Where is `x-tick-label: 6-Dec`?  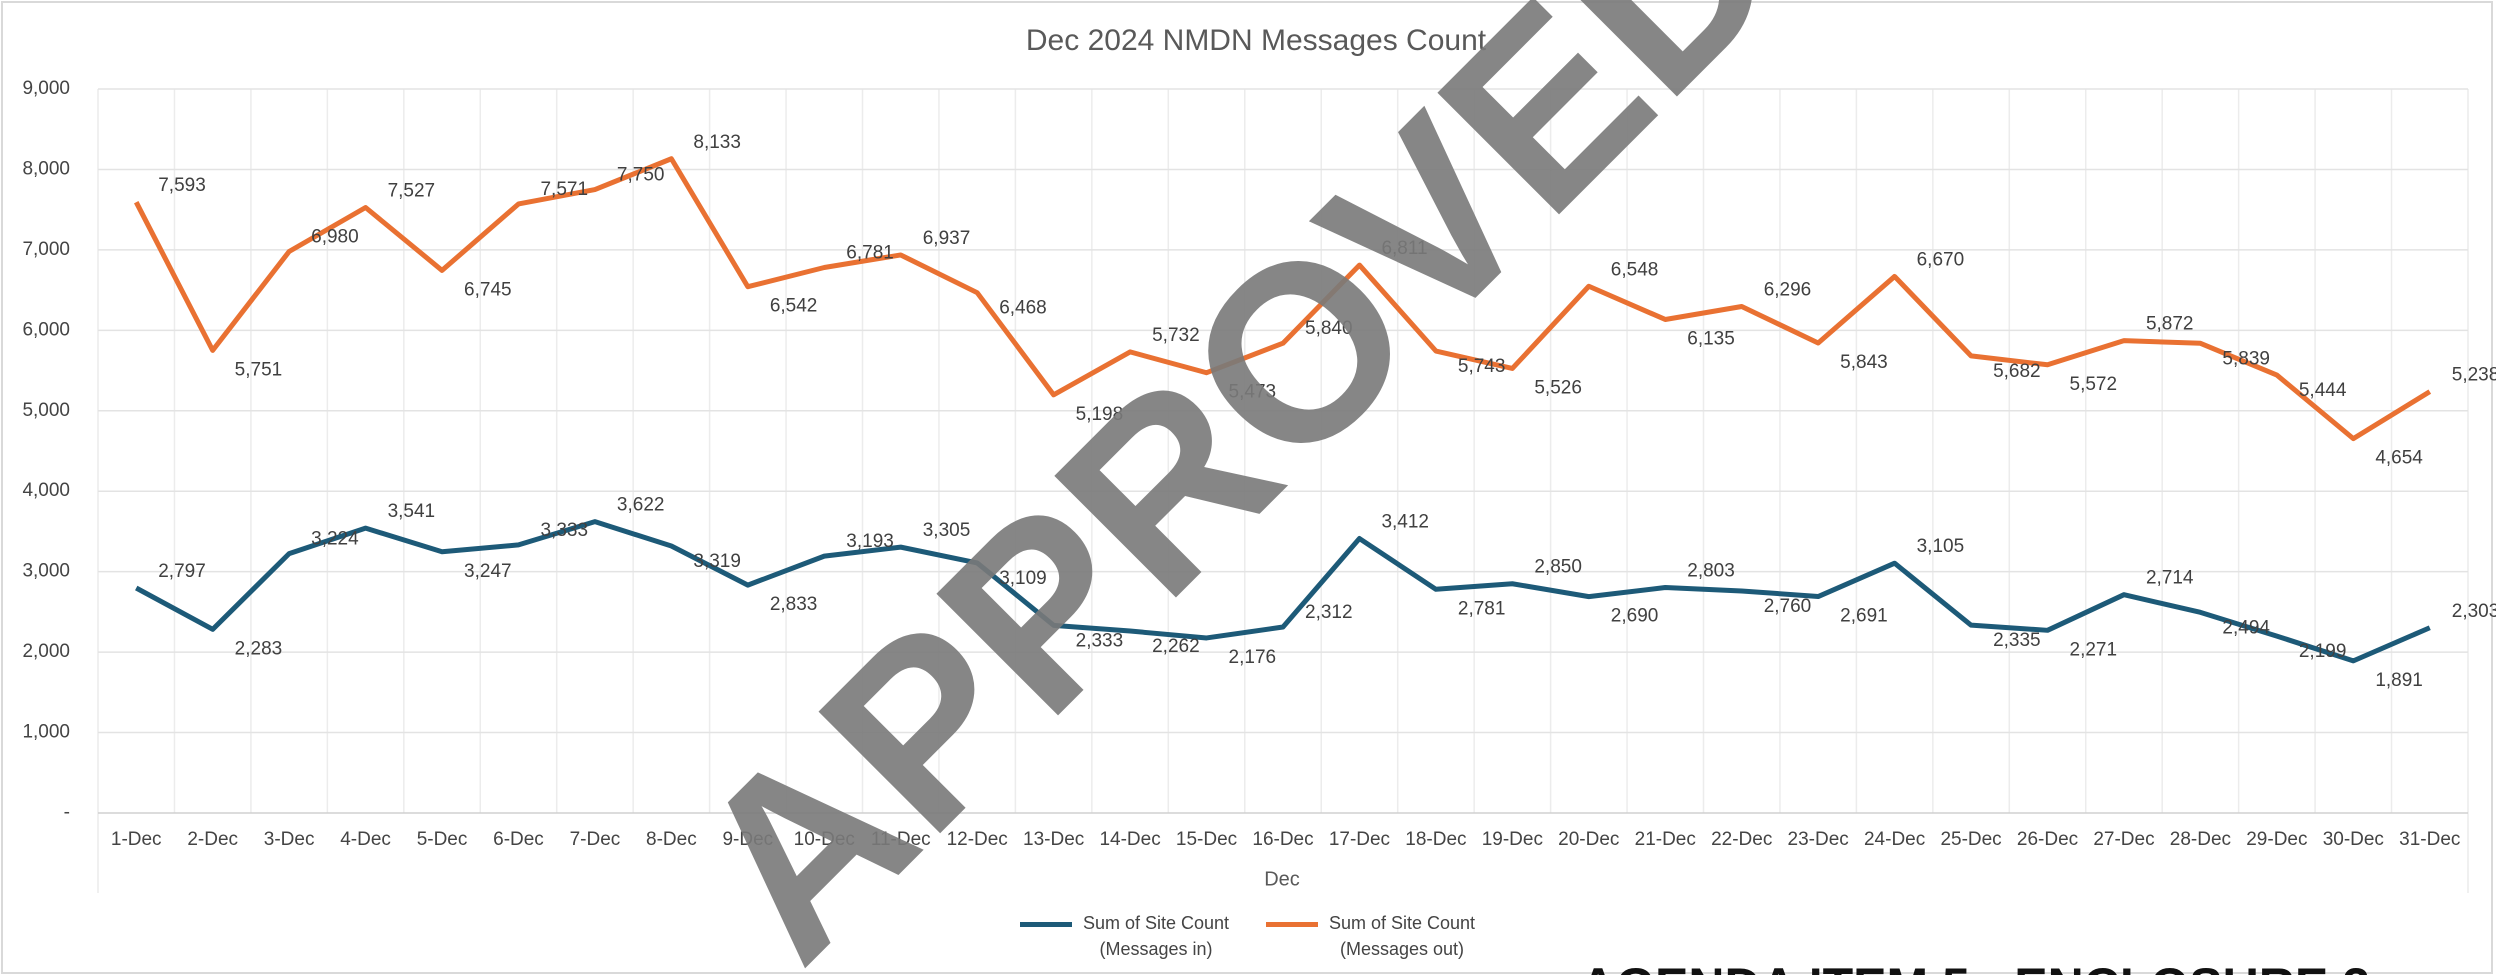 x-tick-label: 6-Dec is located at coordinates (518, 839).